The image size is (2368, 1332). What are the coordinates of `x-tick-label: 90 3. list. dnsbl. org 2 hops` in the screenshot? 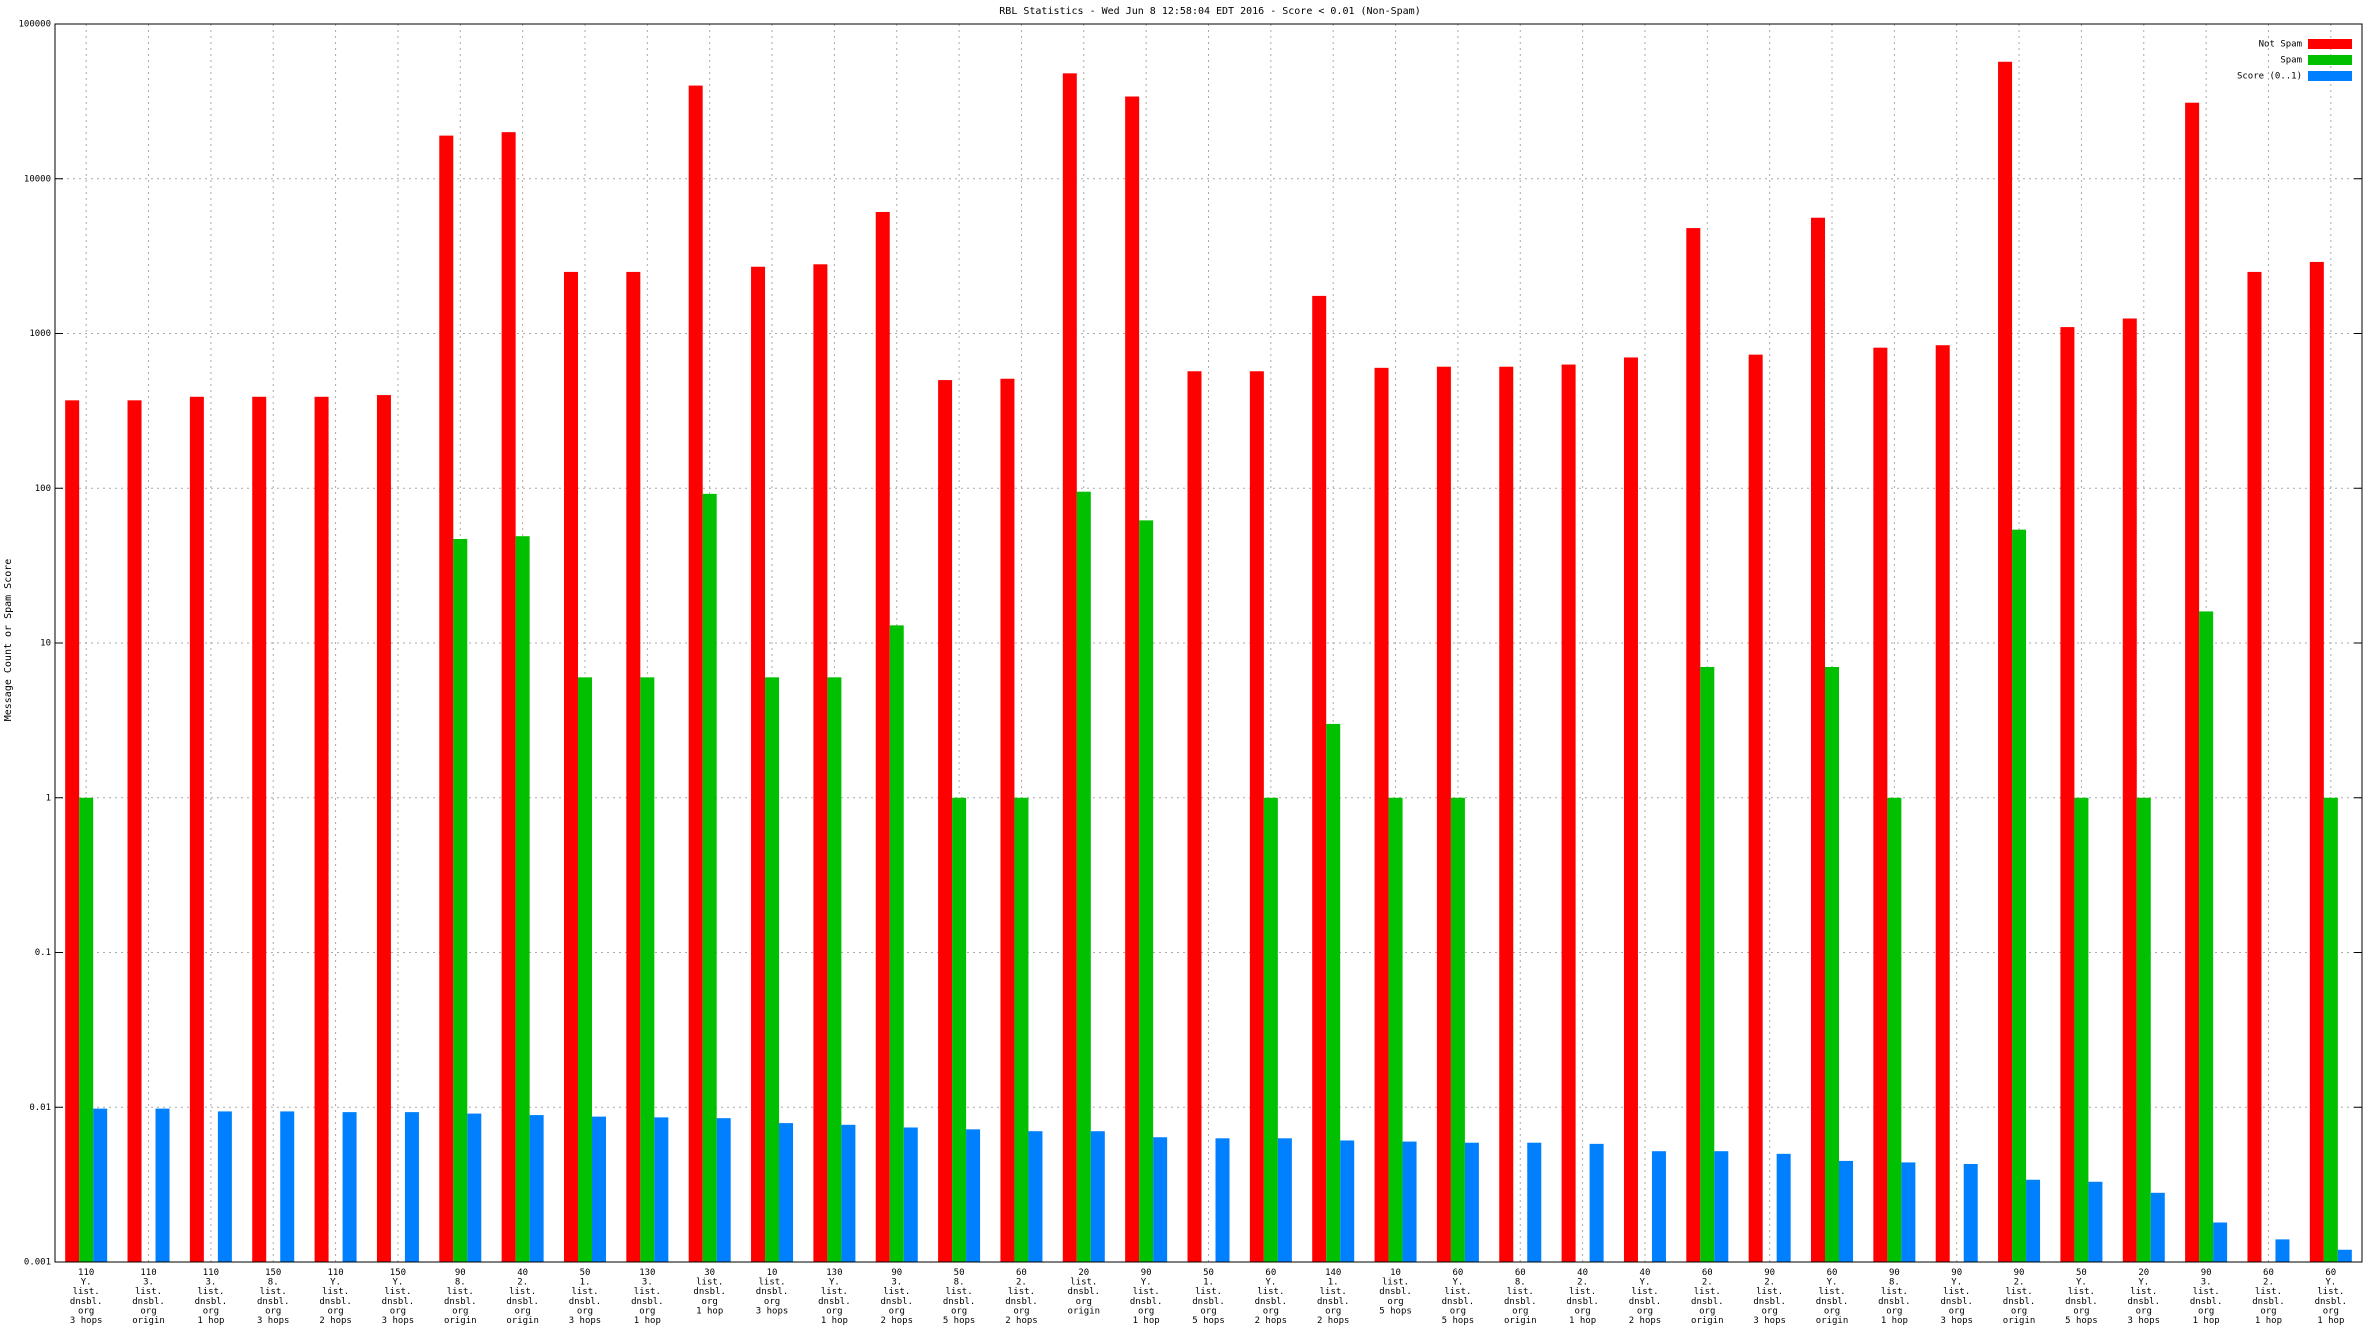 It's located at (896, 1297).